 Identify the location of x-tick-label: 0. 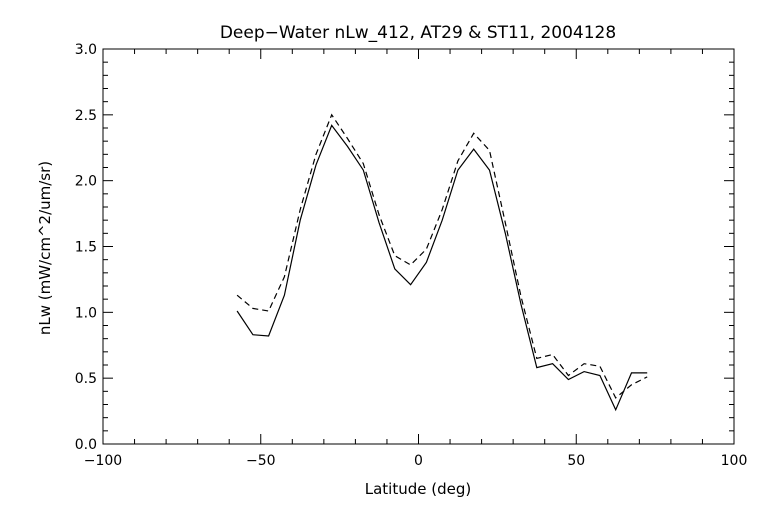
(418, 461).